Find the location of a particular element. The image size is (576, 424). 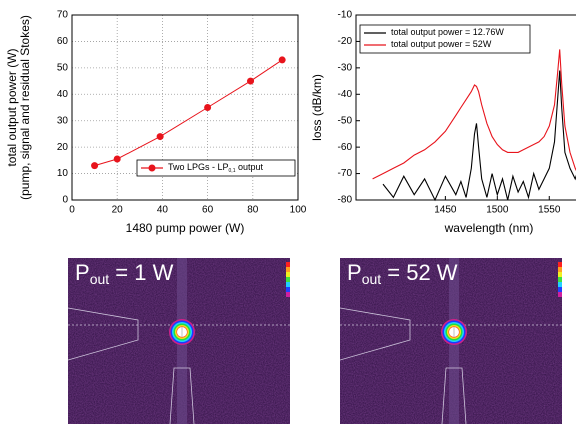

legend-label: total output power = 12.76W is located at coordinates (447, 32).